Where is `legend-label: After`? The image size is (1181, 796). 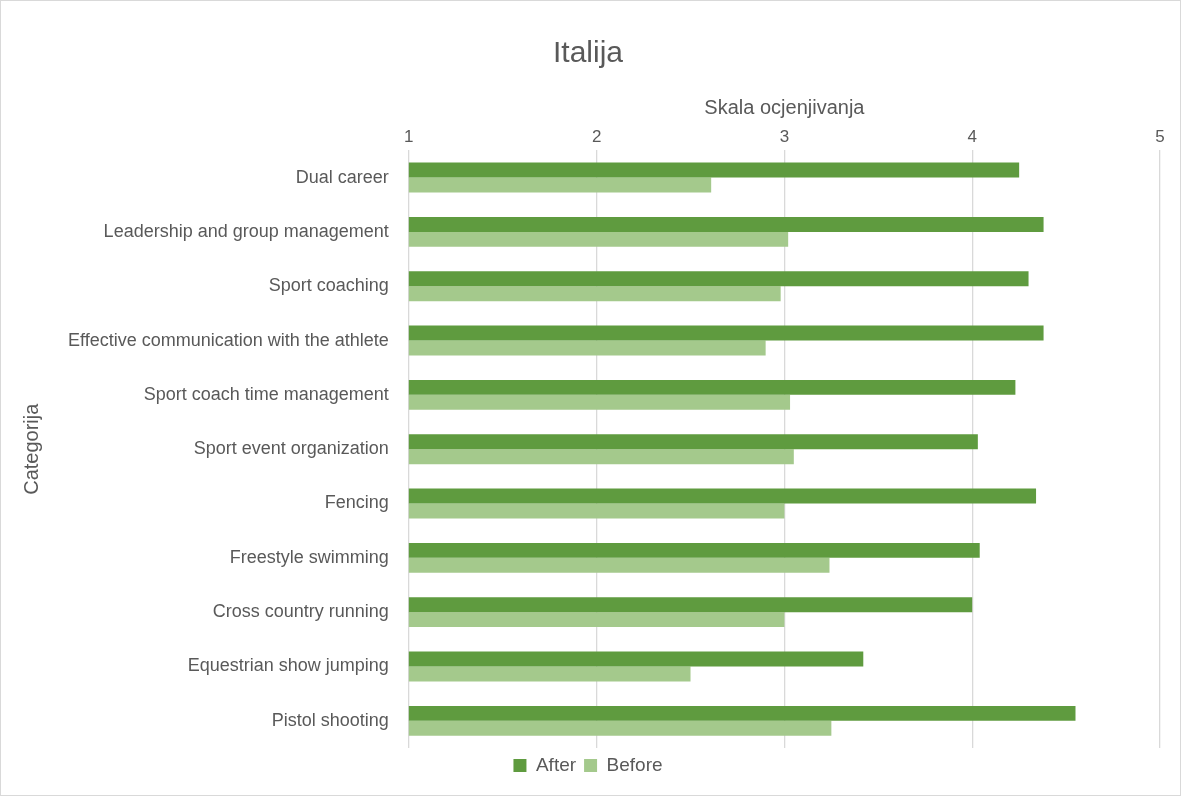
legend-label: After is located at coordinates (556, 764).